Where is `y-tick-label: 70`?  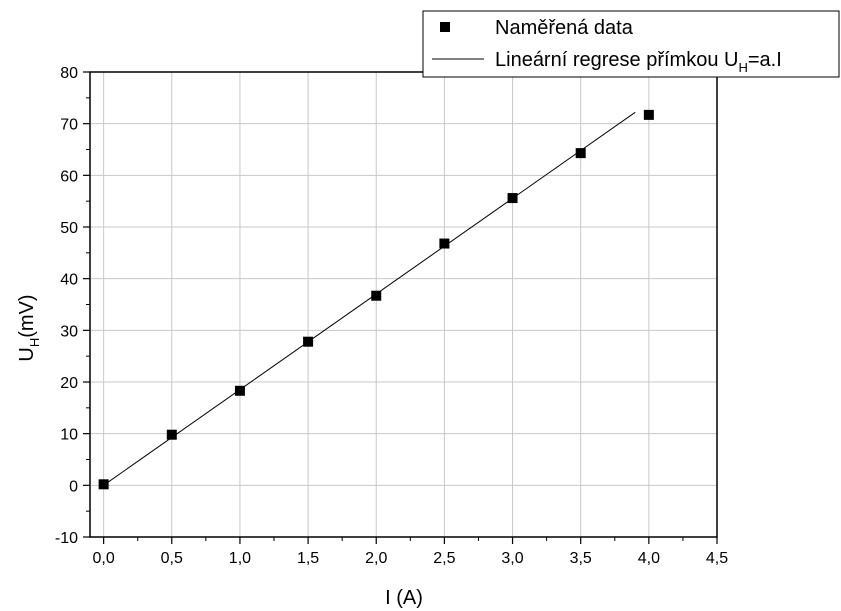
y-tick-label: 70 is located at coordinates (69, 125).